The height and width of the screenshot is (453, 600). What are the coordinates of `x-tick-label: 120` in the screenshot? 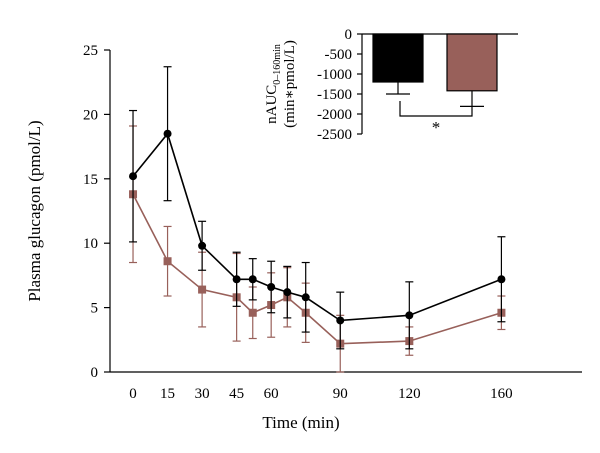 It's located at (409, 394).